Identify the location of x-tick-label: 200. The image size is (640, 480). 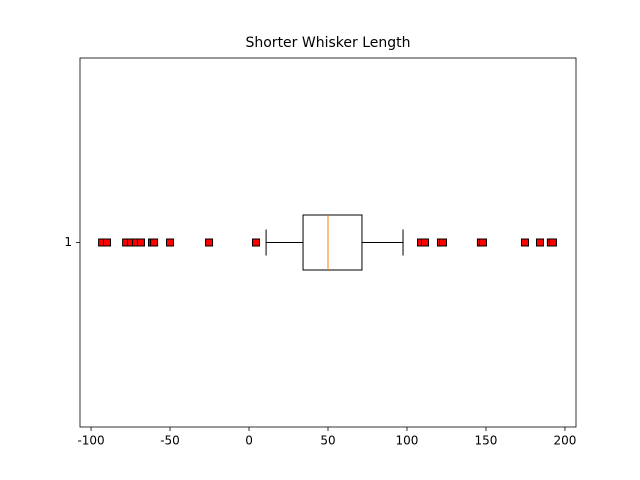
(564, 441).